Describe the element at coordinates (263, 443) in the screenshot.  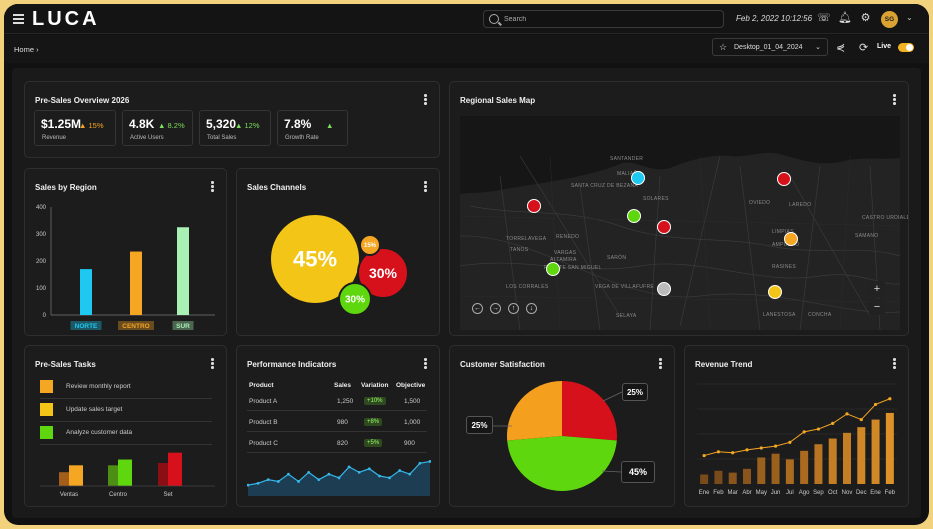
I see `cell-product: Product C` at that location.